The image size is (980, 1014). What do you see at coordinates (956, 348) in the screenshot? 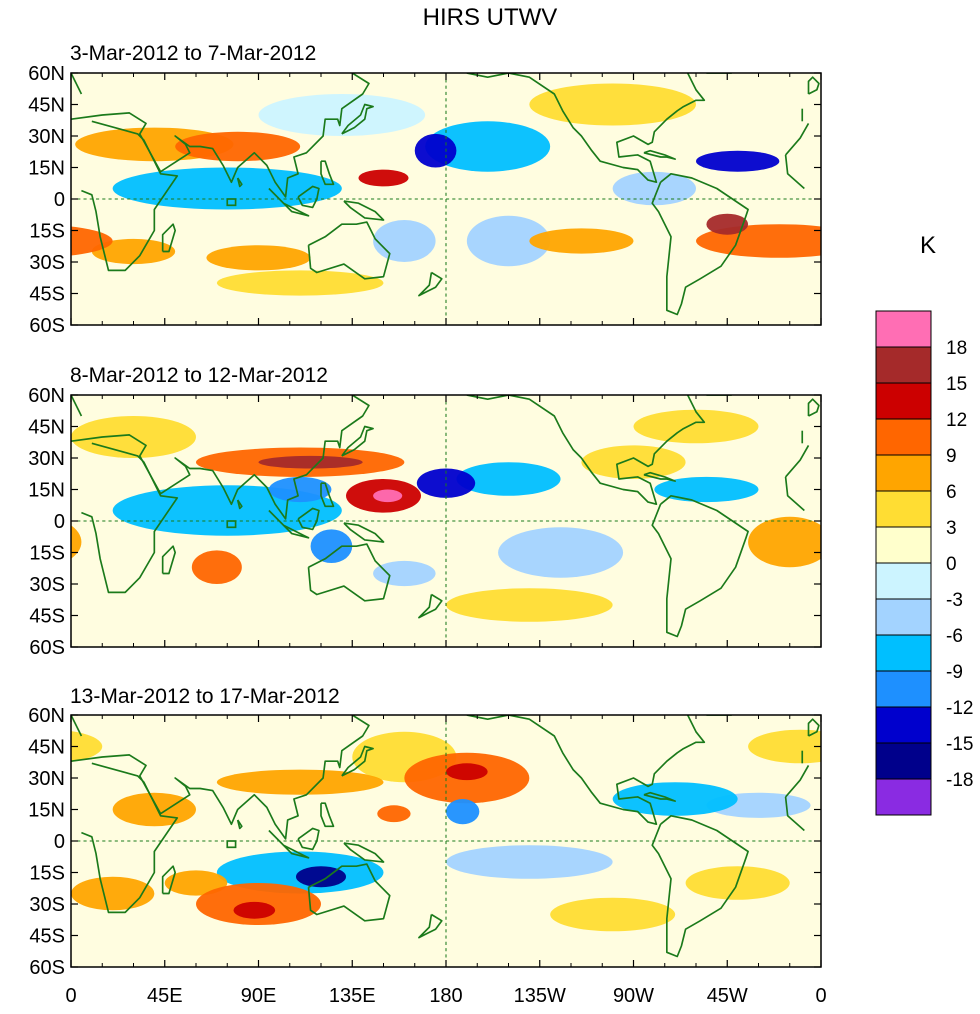
I see `colorbar-label: 18` at bounding box center [956, 348].